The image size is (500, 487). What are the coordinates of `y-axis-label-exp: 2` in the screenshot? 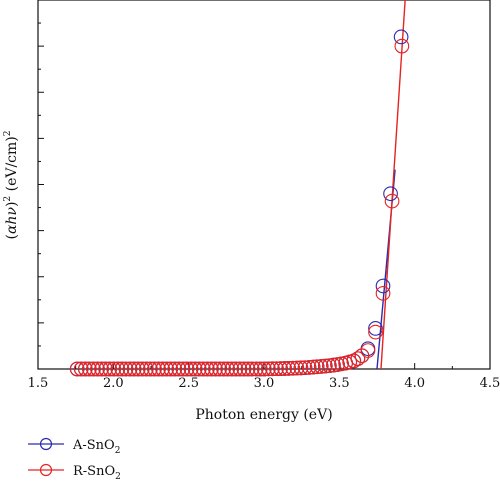 It's located at (8, 199).